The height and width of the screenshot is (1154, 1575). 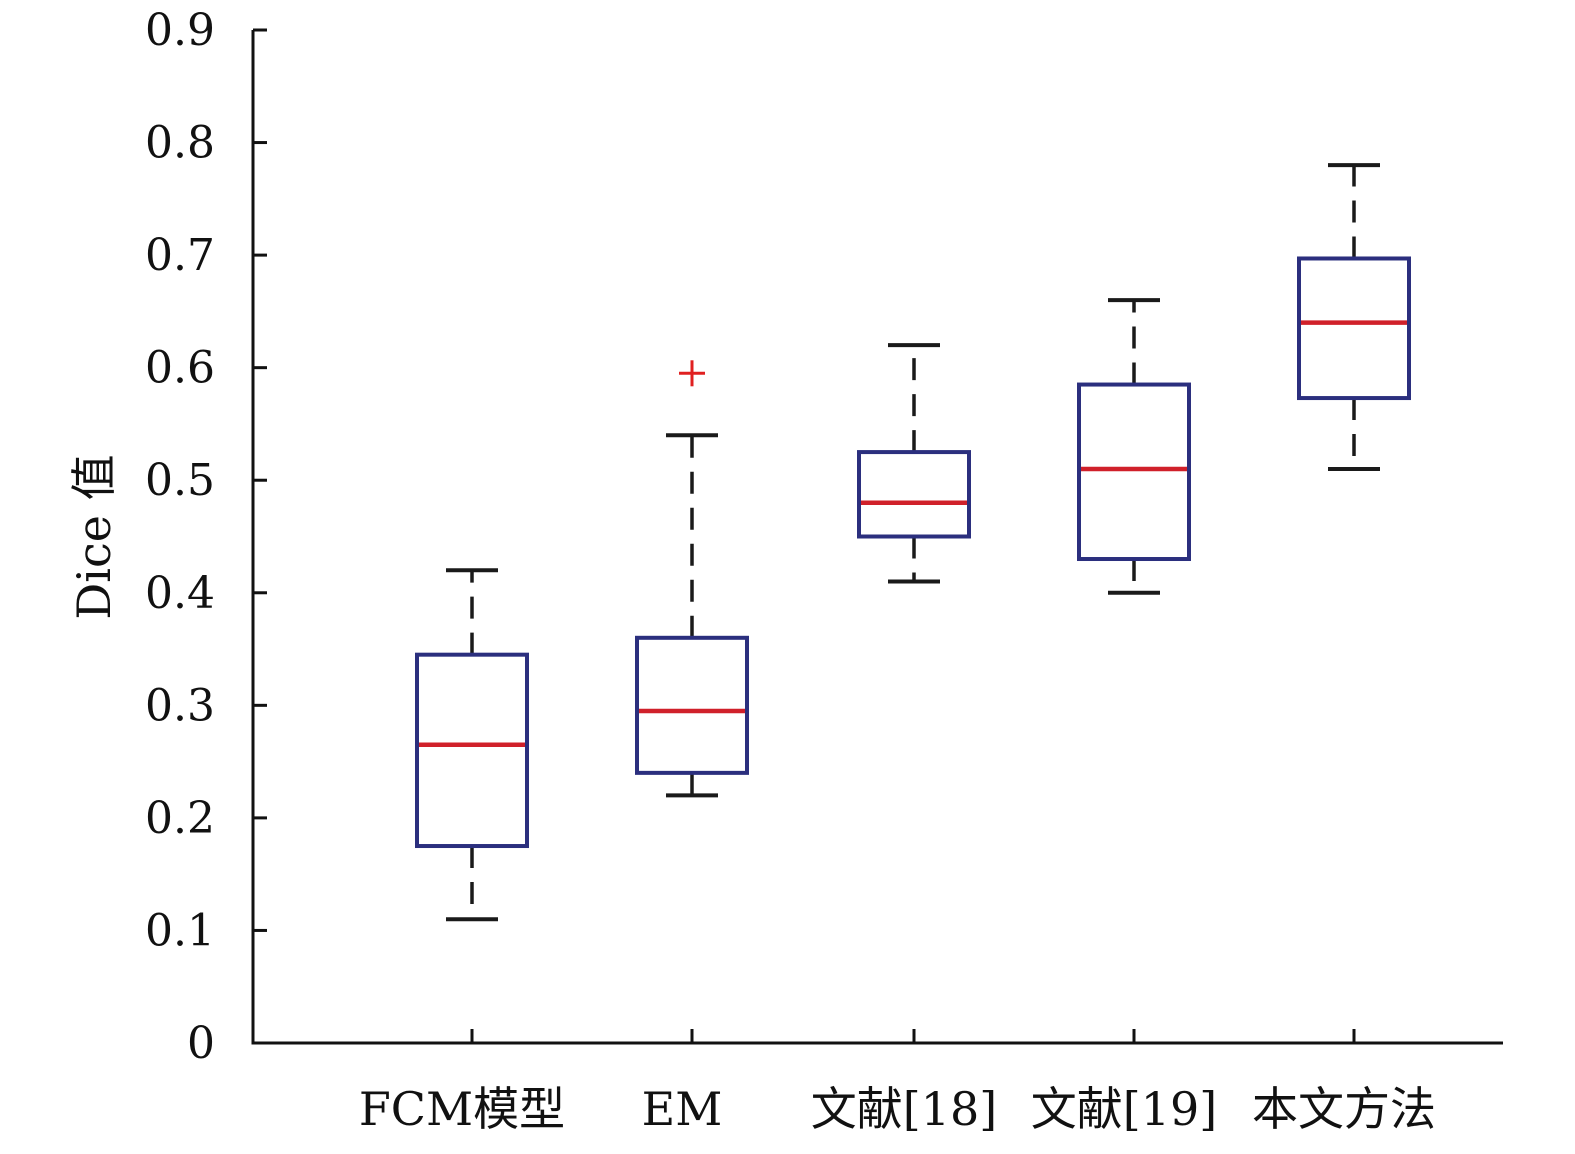 I want to click on x-tick-label-4: 本文方法, so click(x=1344, y=1109).